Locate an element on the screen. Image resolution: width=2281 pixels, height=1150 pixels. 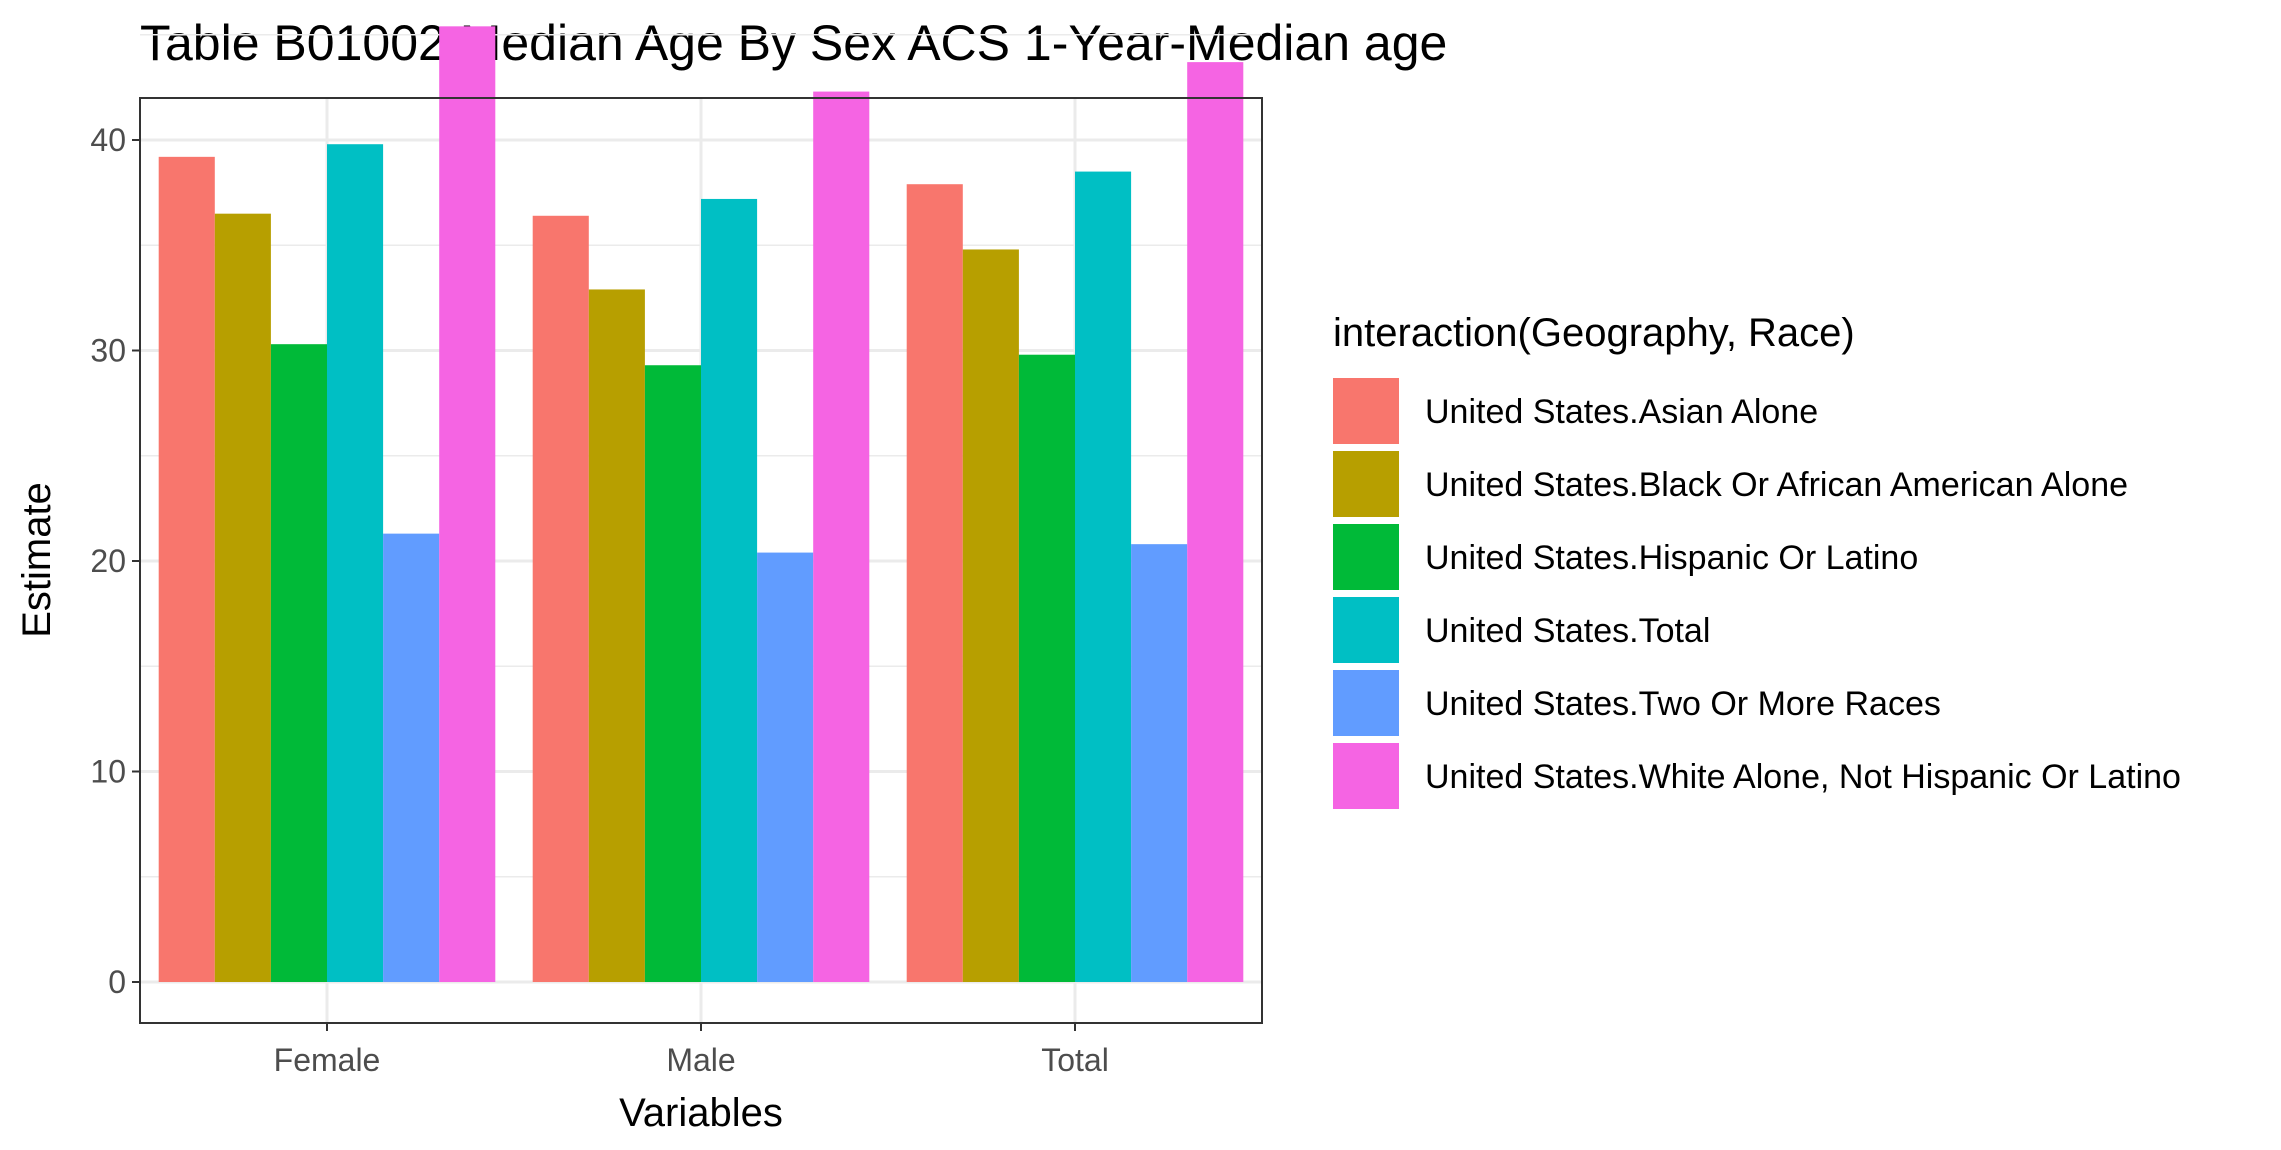
y-tick-label: 0 is located at coordinates (117, 982).